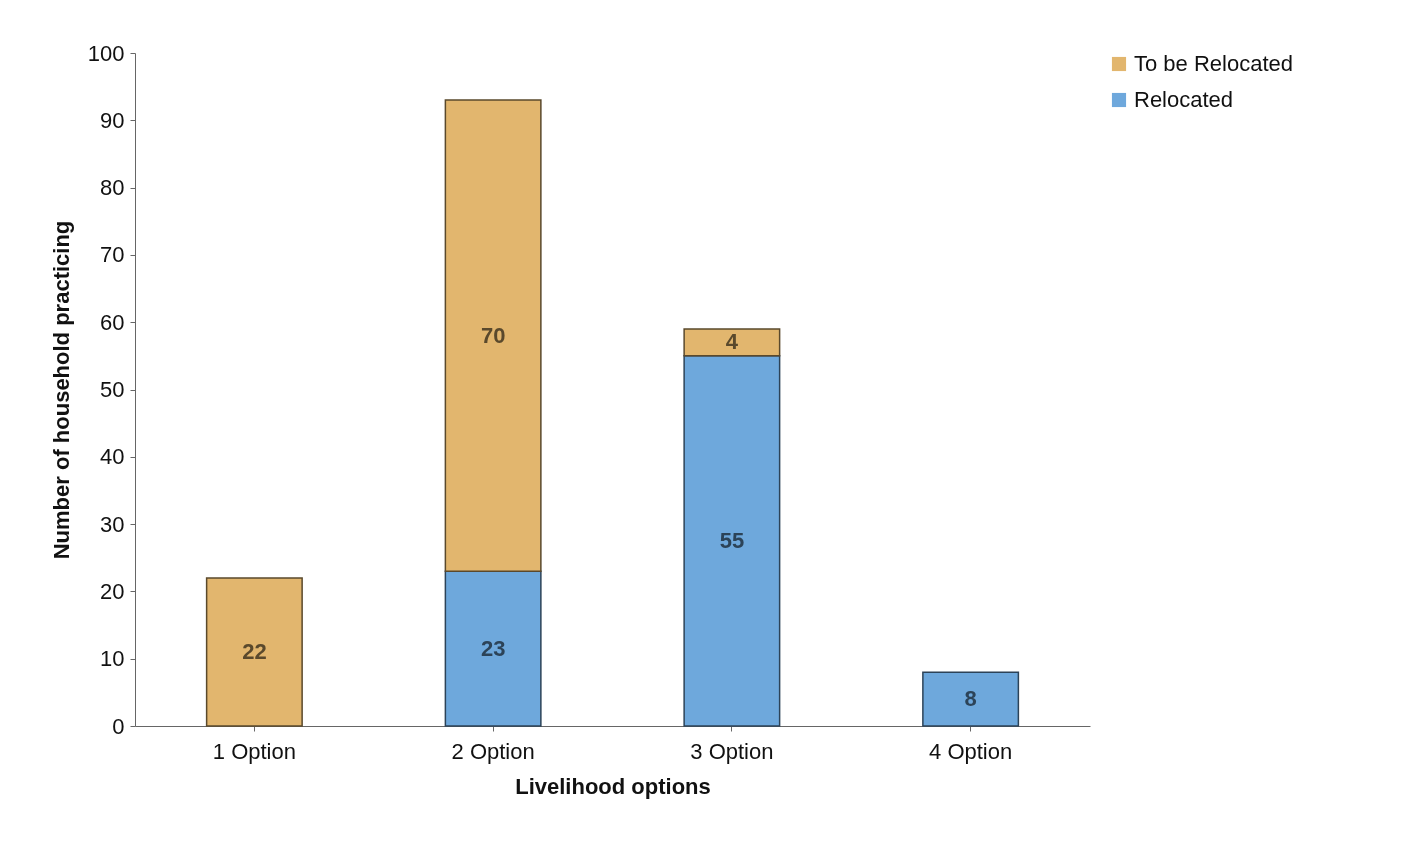  Describe the element at coordinates (613, 786) in the screenshot. I see `x-axis-title: Livelihood options` at that location.